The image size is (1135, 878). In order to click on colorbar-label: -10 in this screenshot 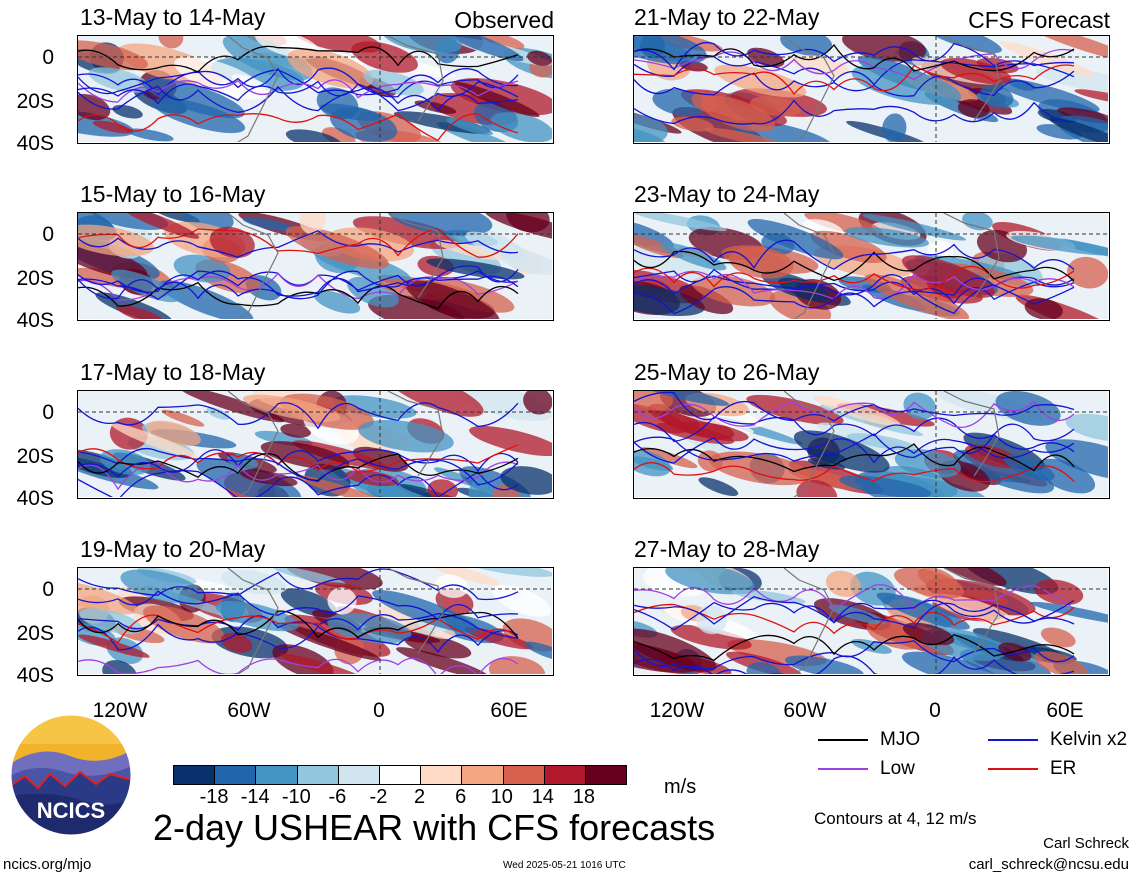, I will do `click(296, 797)`.